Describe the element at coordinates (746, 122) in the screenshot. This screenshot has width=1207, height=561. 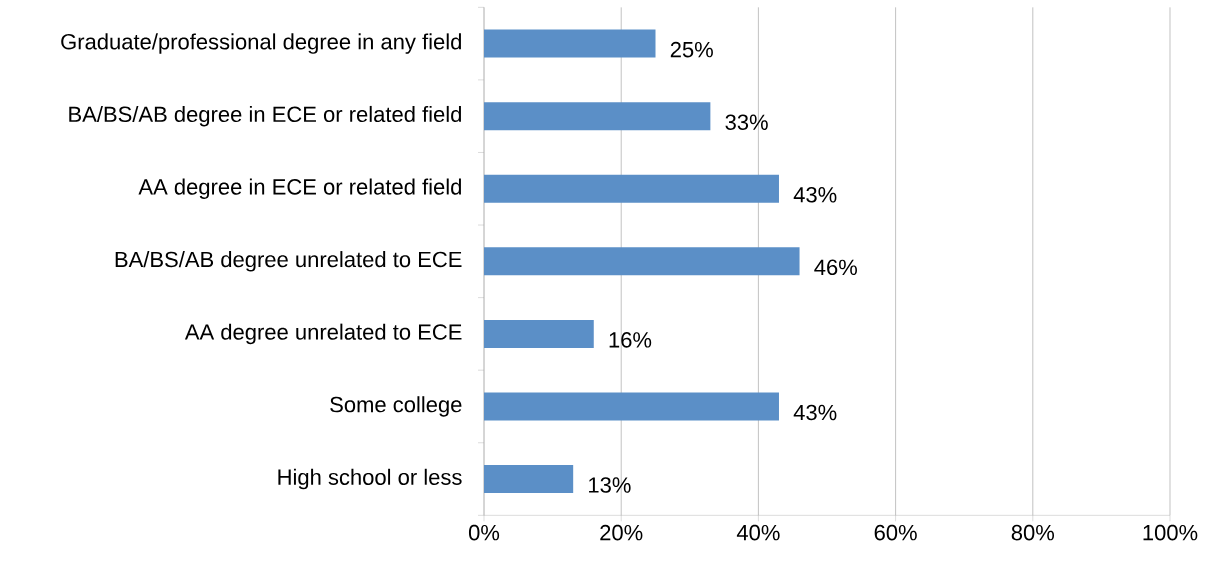
I see `data-label: 33%` at that location.